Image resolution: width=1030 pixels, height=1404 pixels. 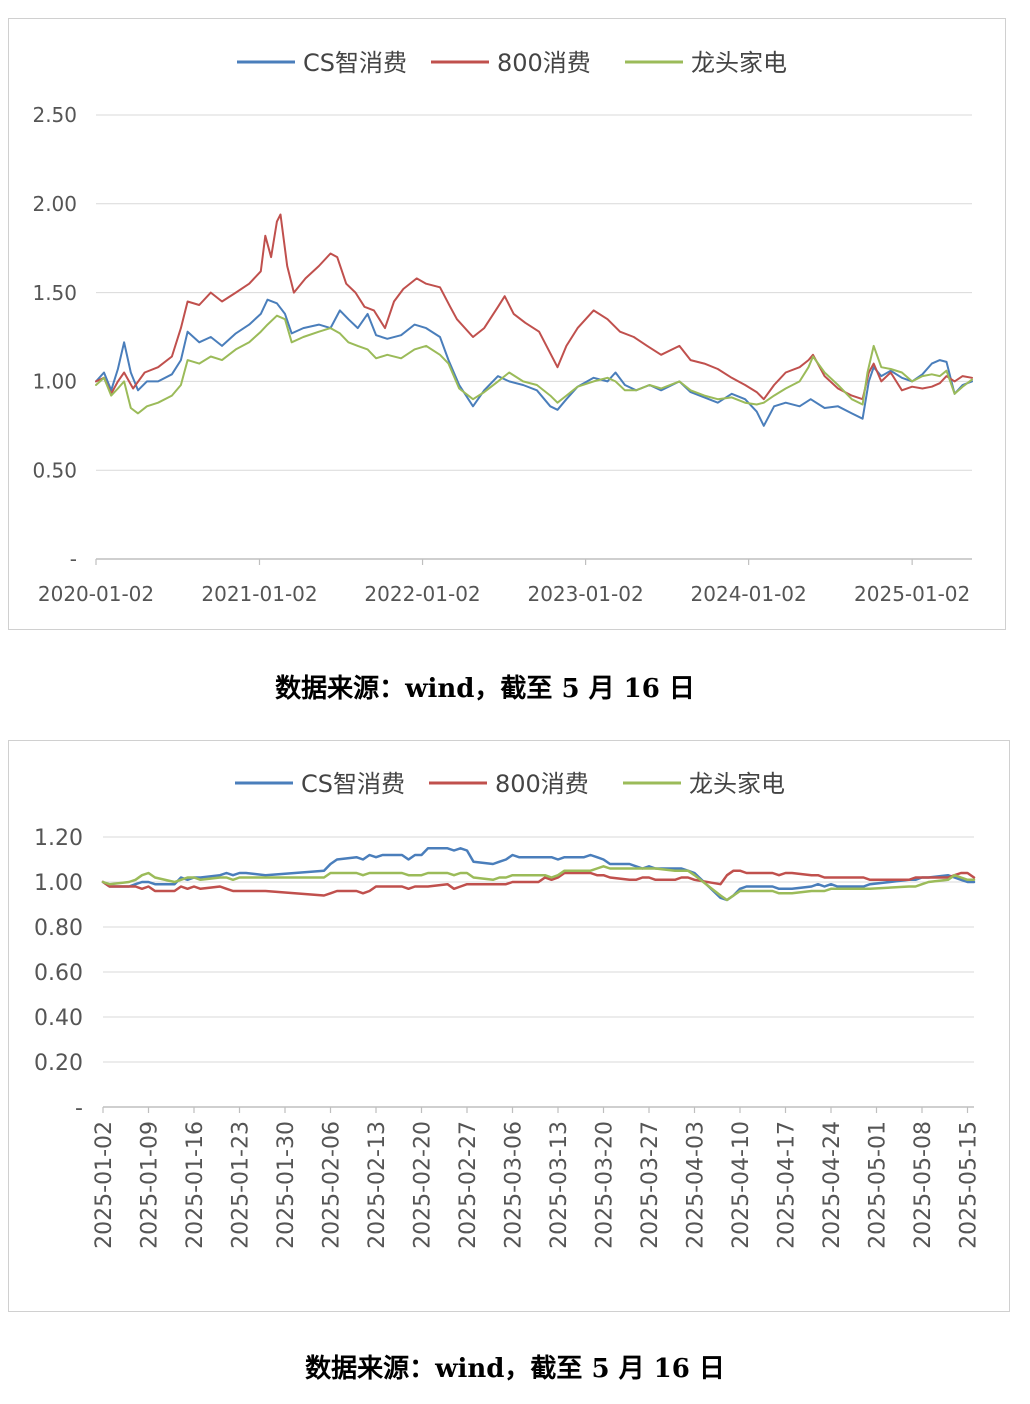 I want to click on x-tick-label: 2025-04-24, so click(x=832, y=1185).